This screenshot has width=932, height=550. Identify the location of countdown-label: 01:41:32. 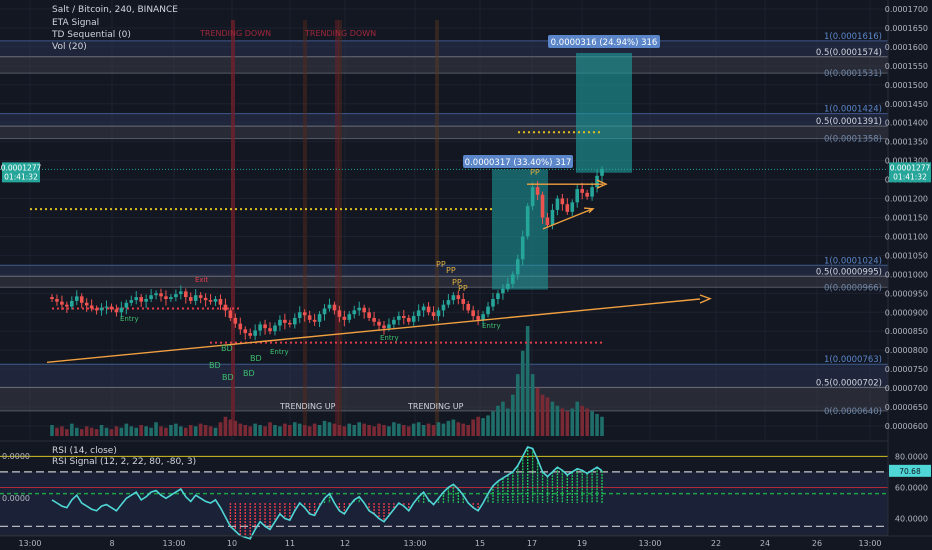
(910, 176).